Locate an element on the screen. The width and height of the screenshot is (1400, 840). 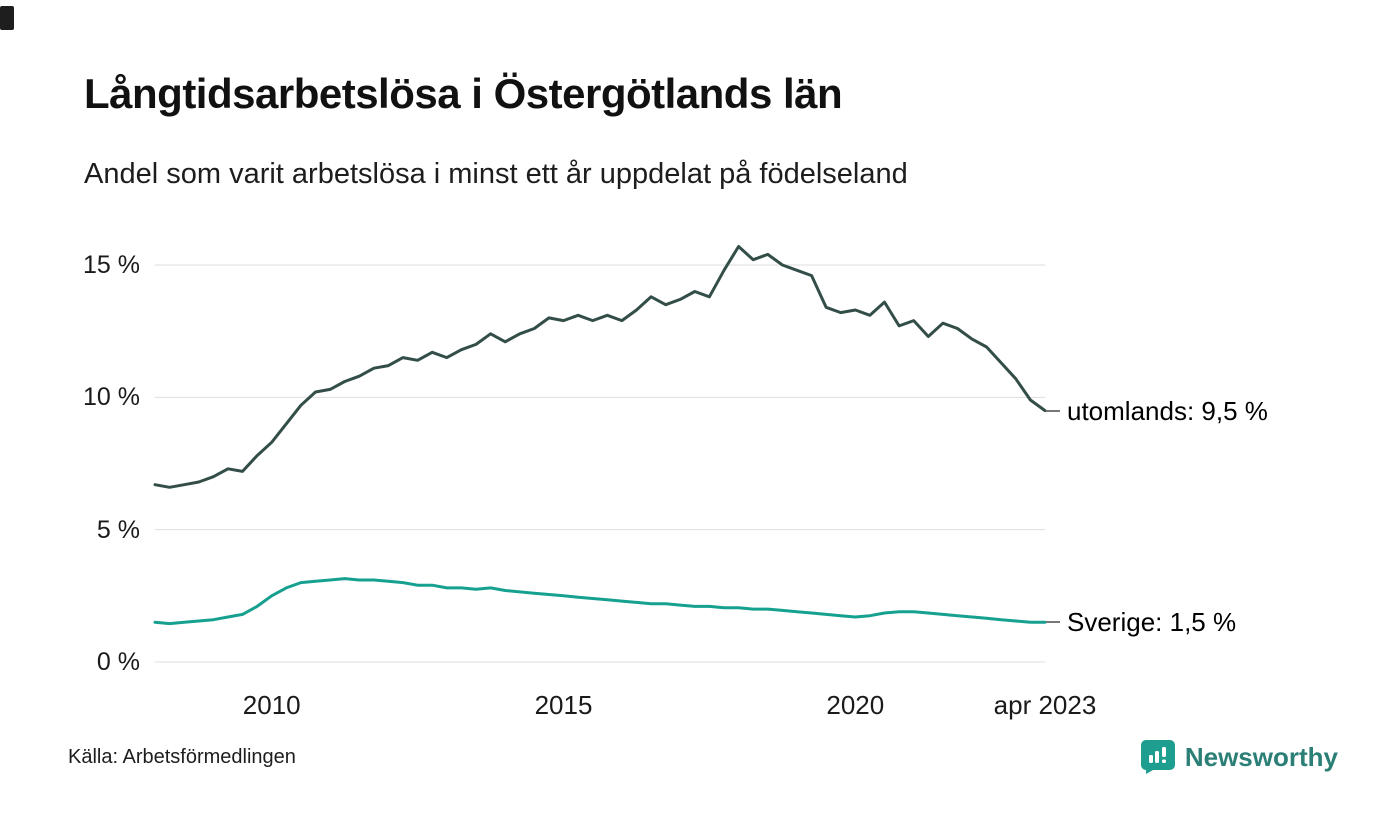
series-line-Sverige is located at coordinates (600, 601).